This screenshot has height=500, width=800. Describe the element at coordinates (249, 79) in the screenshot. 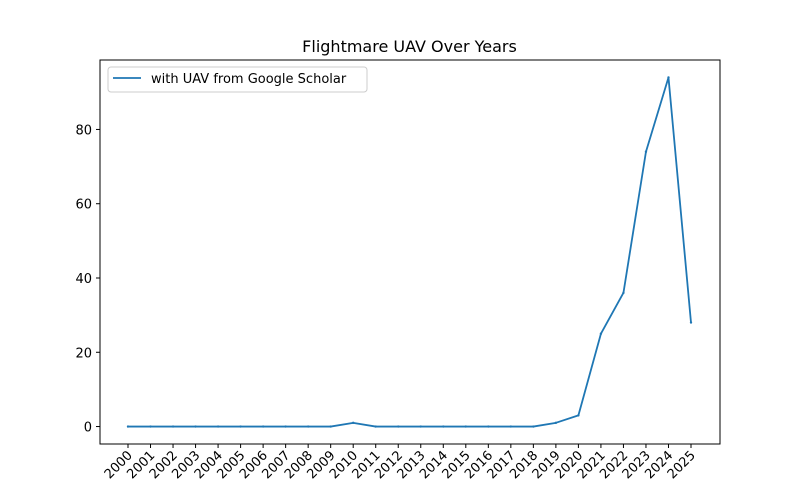

I see `legend-label: with UAV from Google Scholar` at that location.